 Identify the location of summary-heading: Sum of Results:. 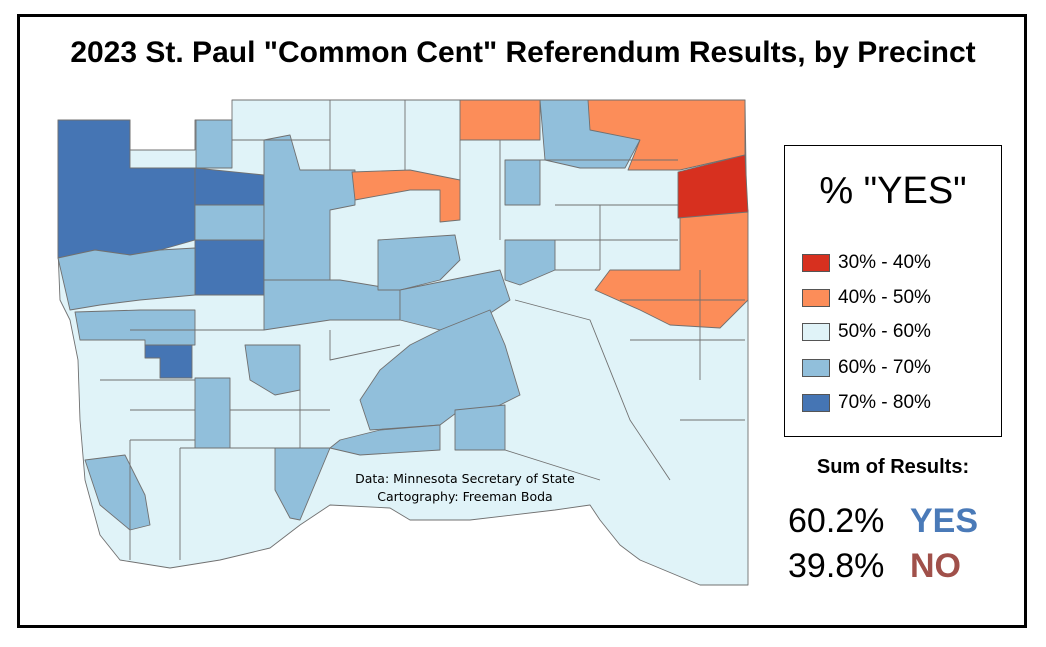
(893, 467).